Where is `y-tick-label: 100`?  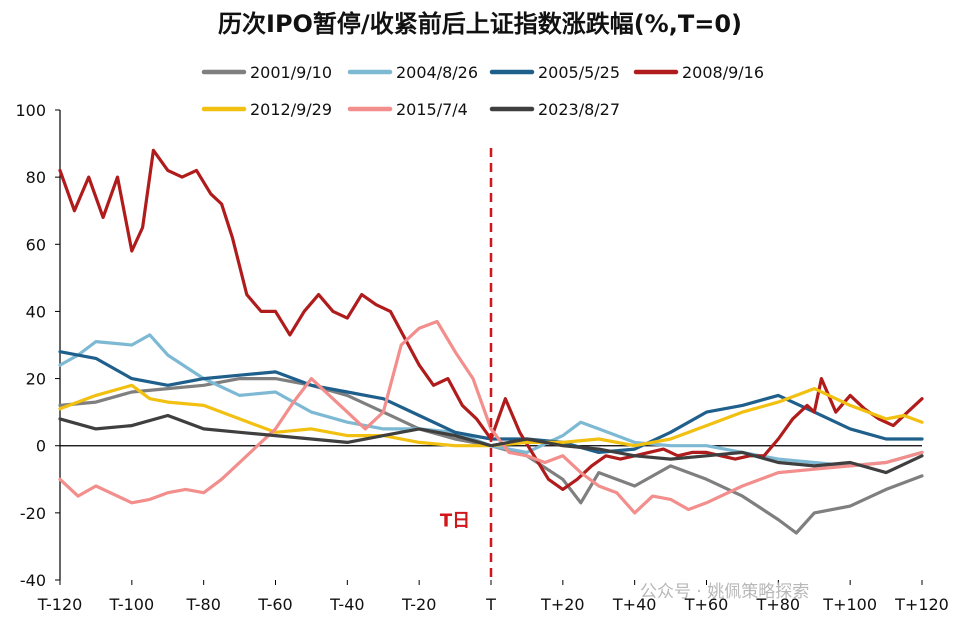
y-tick-label: 100 is located at coordinates (30, 110).